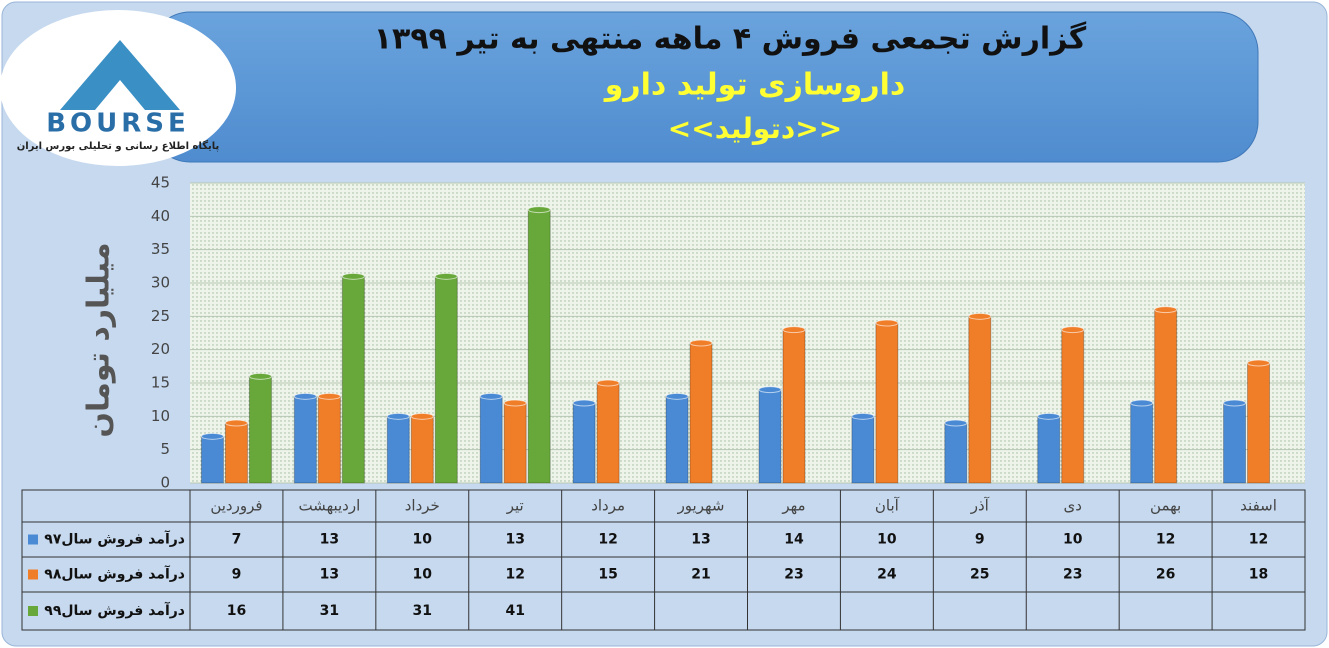 Image resolution: width=1329 pixels, height=648 pixels. What do you see at coordinates (608, 506) in the screenshot?
I see `x-tick-label: مرداد` at bounding box center [608, 506].